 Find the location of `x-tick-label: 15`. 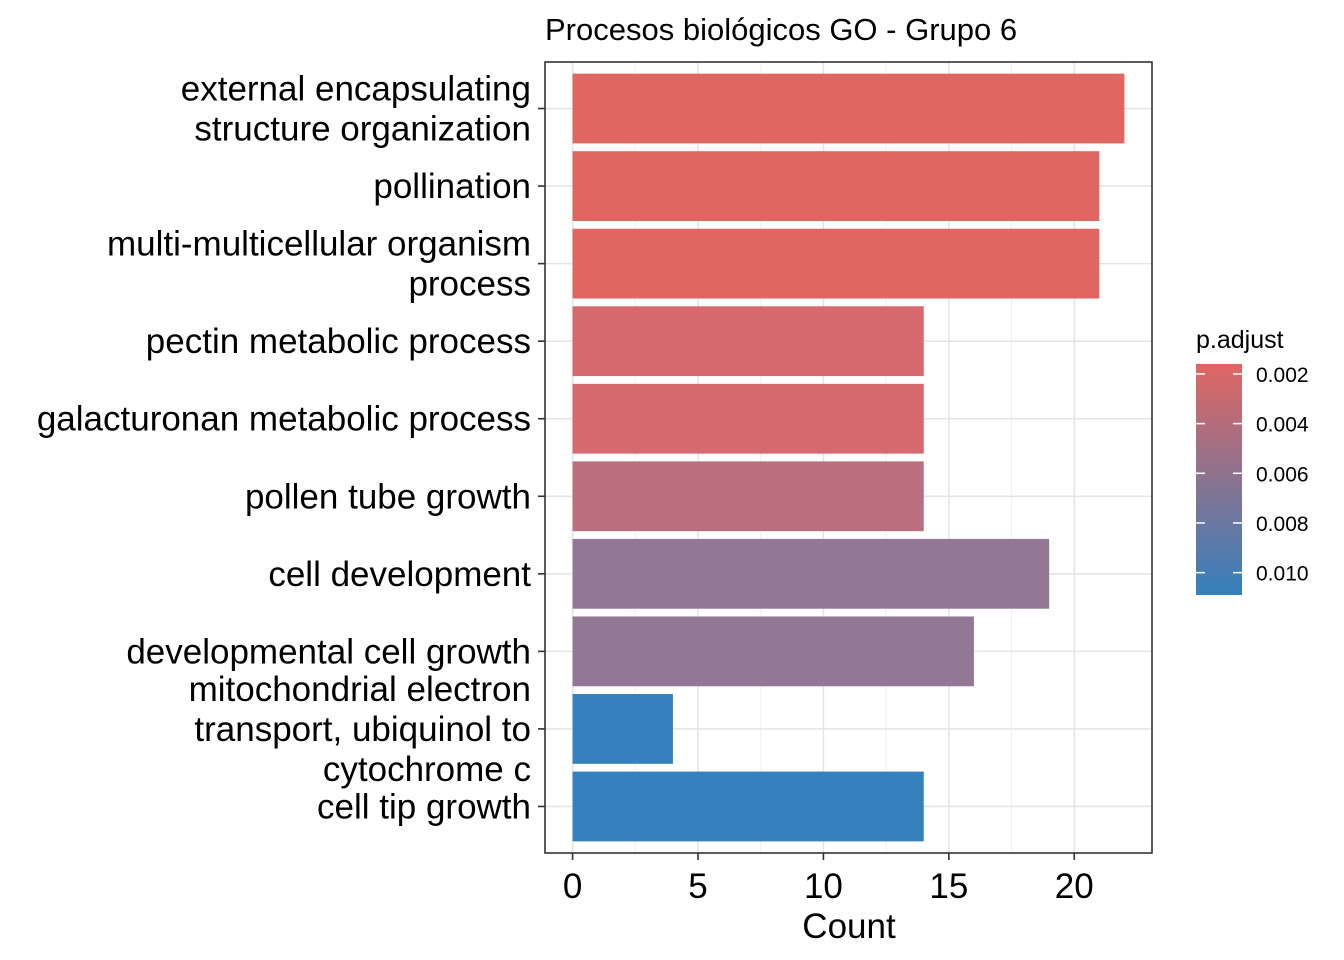

x-tick-label: 15 is located at coordinates (948, 886).